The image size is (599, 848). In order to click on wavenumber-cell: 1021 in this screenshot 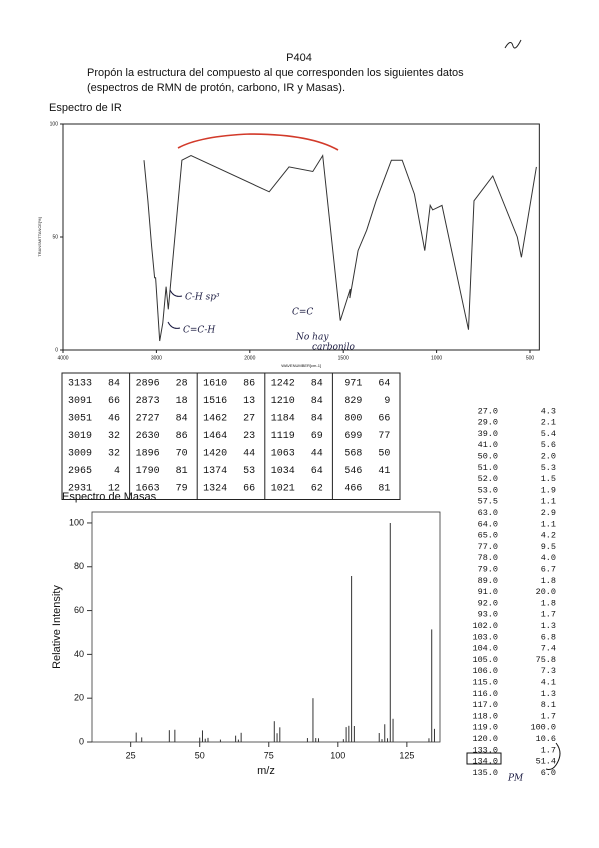, I will do `click(283, 489)`.